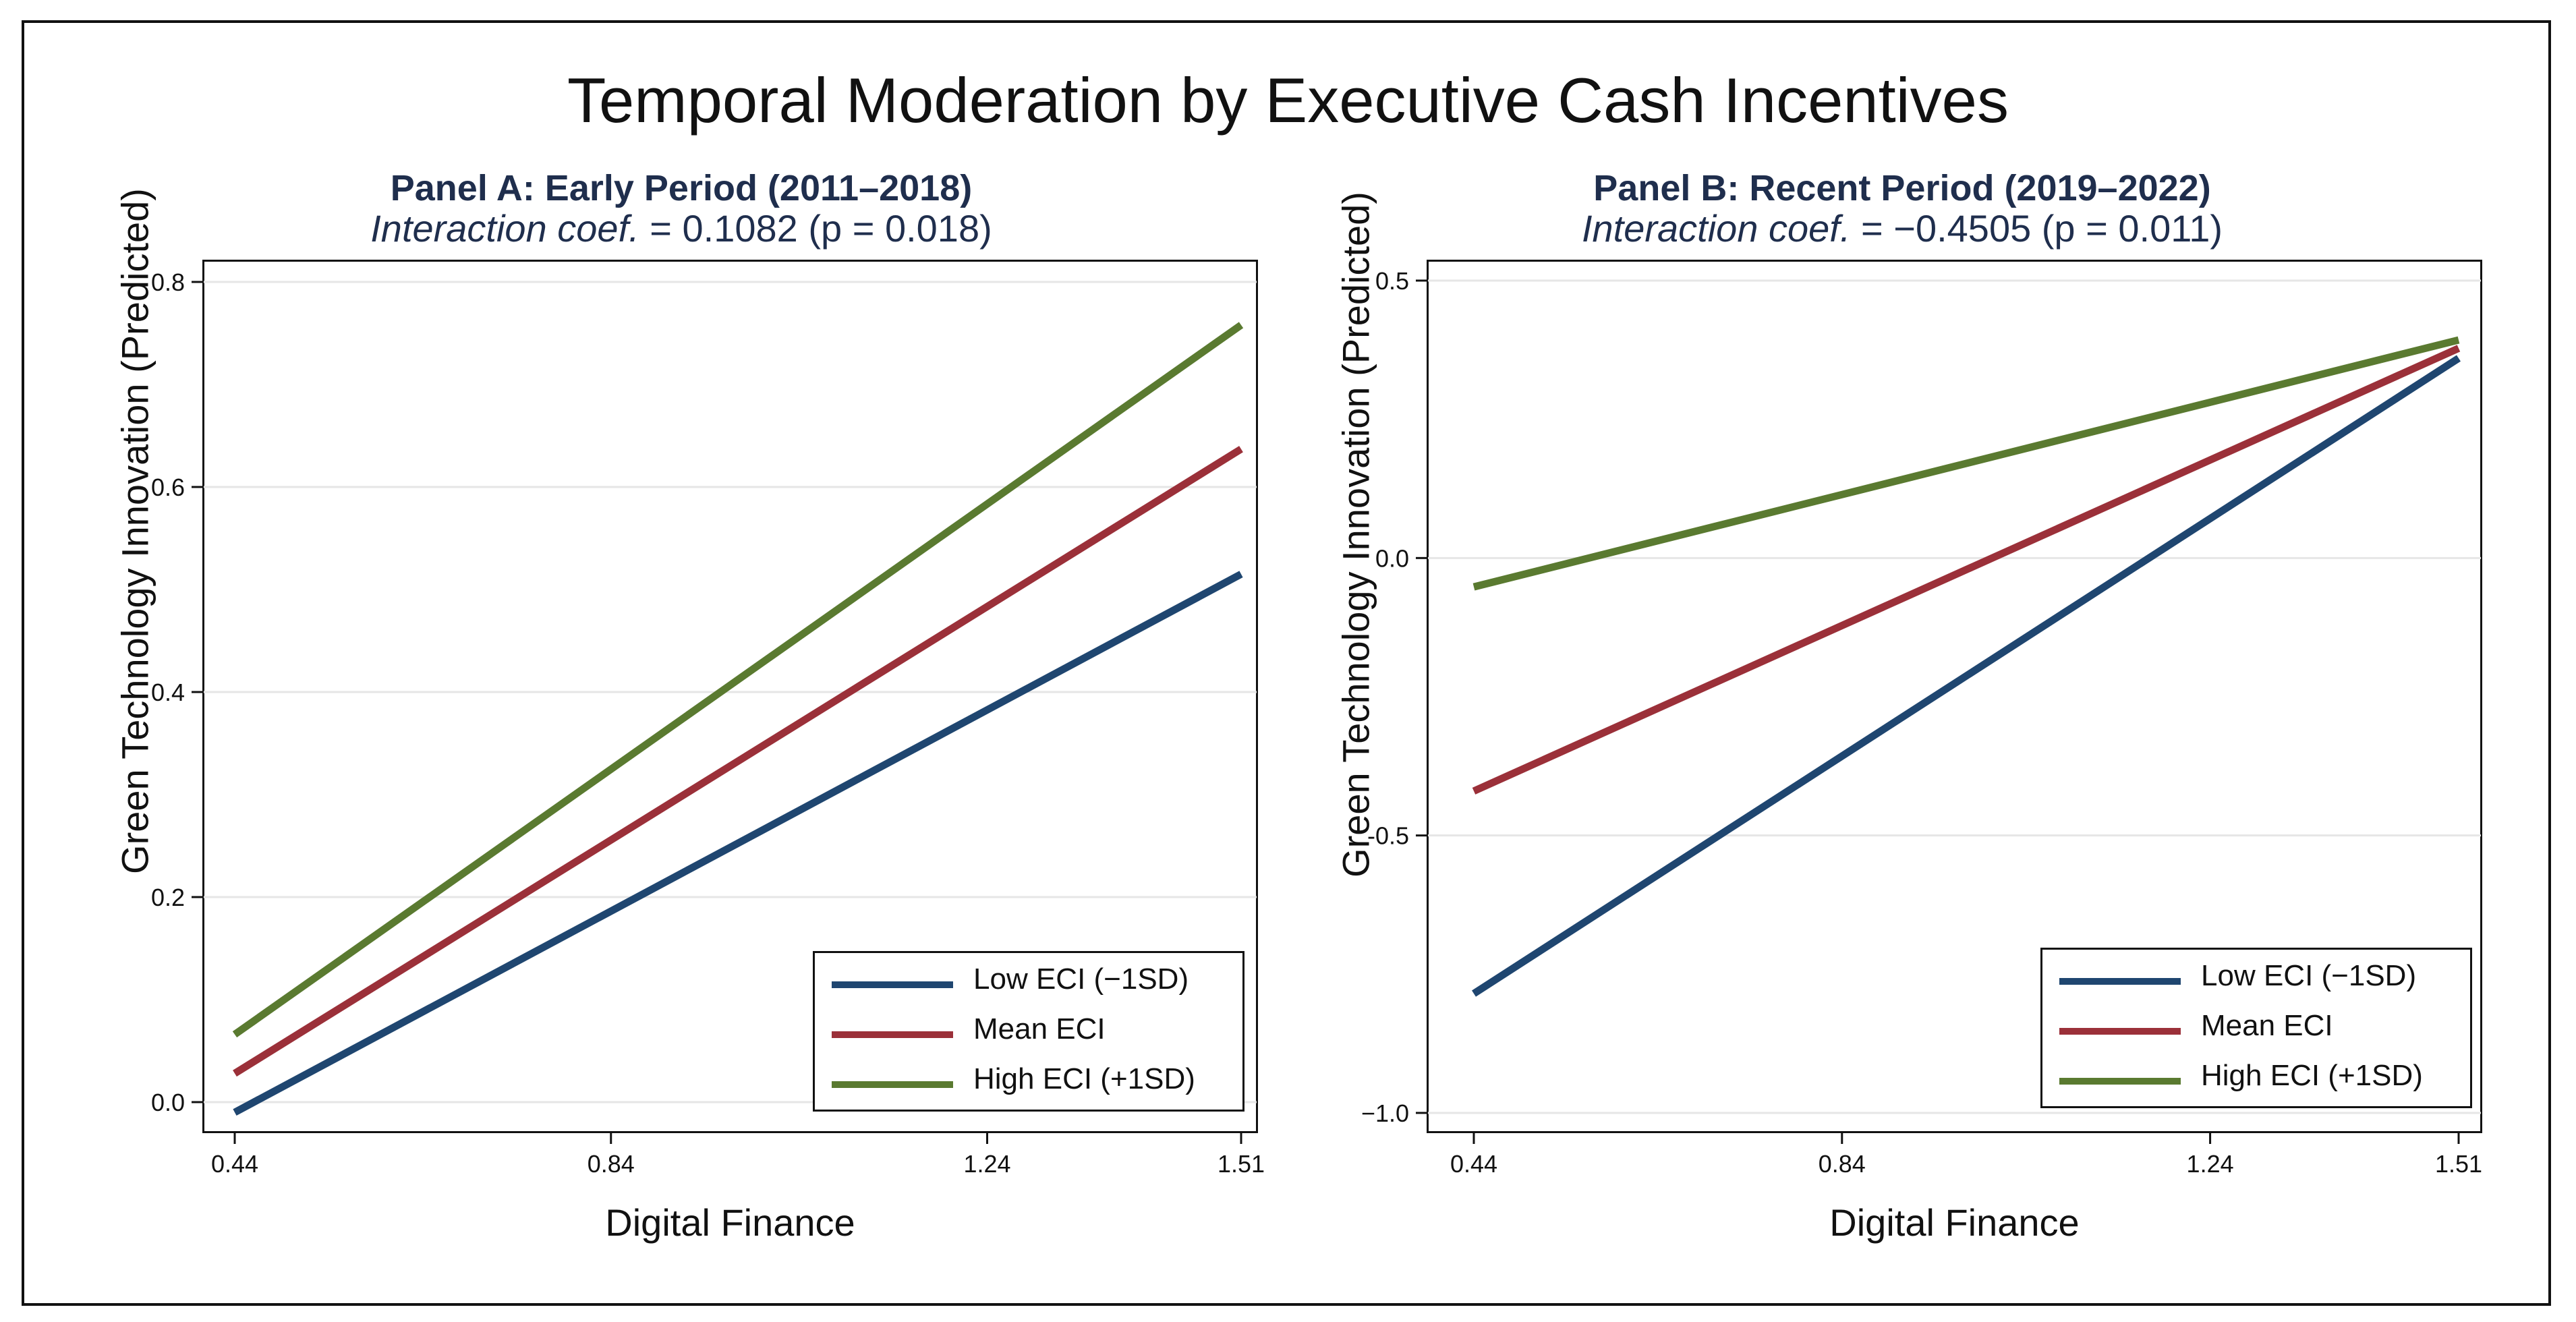 Image resolution: width=2576 pixels, height=1322 pixels. What do you see at coordinates (1081, 979) in the screenshot?
I see `panel-a-legend-label-low: Low ECI (−1SD)` at bounding box center [1081, 979].